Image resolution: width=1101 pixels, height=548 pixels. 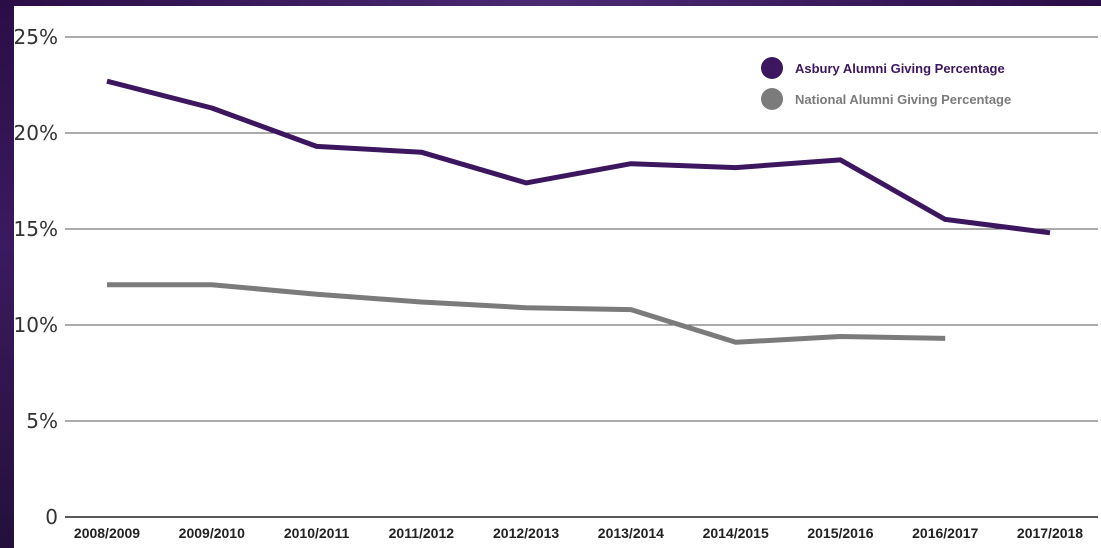 What do you see at coordinates (107, 533) in the screenshot?
I see `x-tick-label: 2008/2009` at bounding box center [107, 533].